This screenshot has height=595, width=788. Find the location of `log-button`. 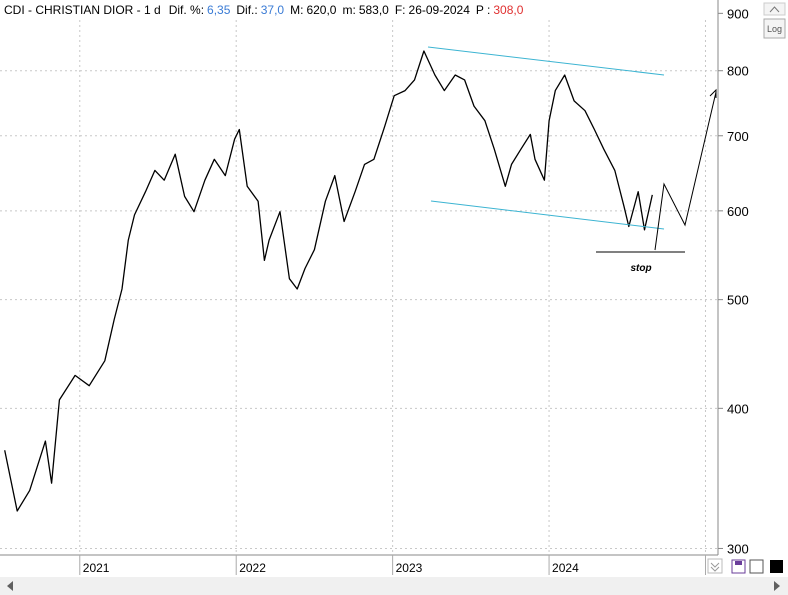

log-button is located at coordinates (774, 28).